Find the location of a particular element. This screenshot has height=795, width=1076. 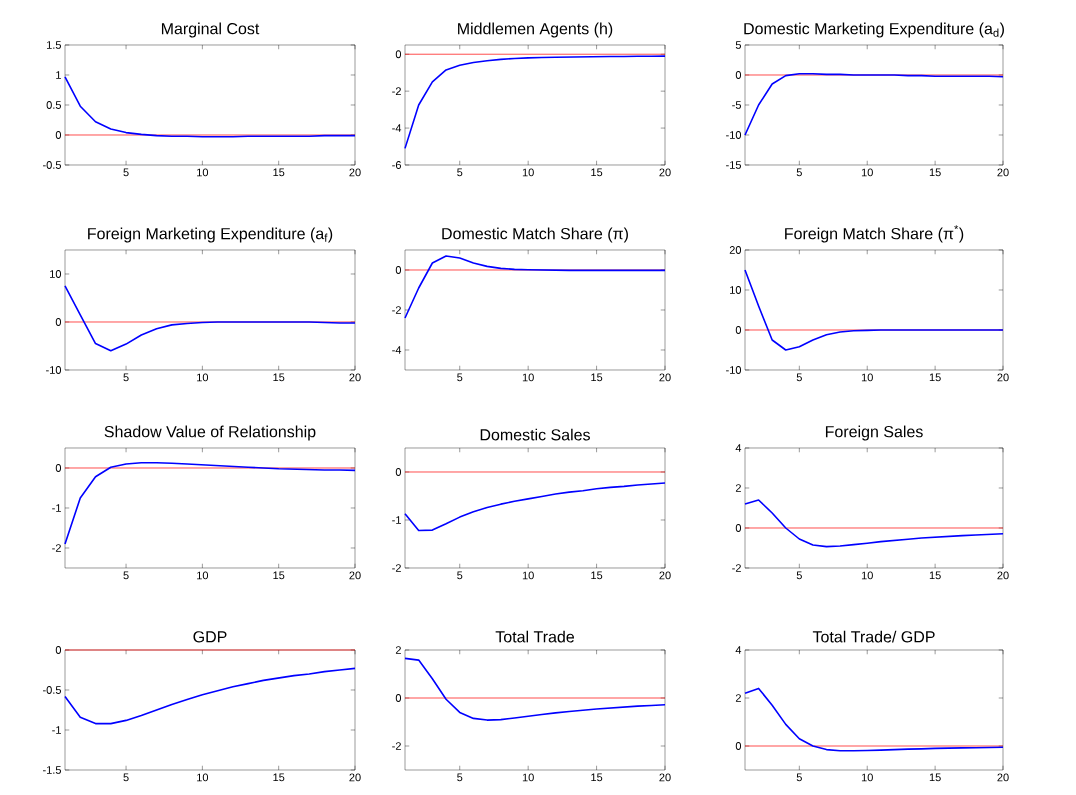

chart-title: Foreign Match Share (π$^{*}$) is located at coordinates (874, 234).